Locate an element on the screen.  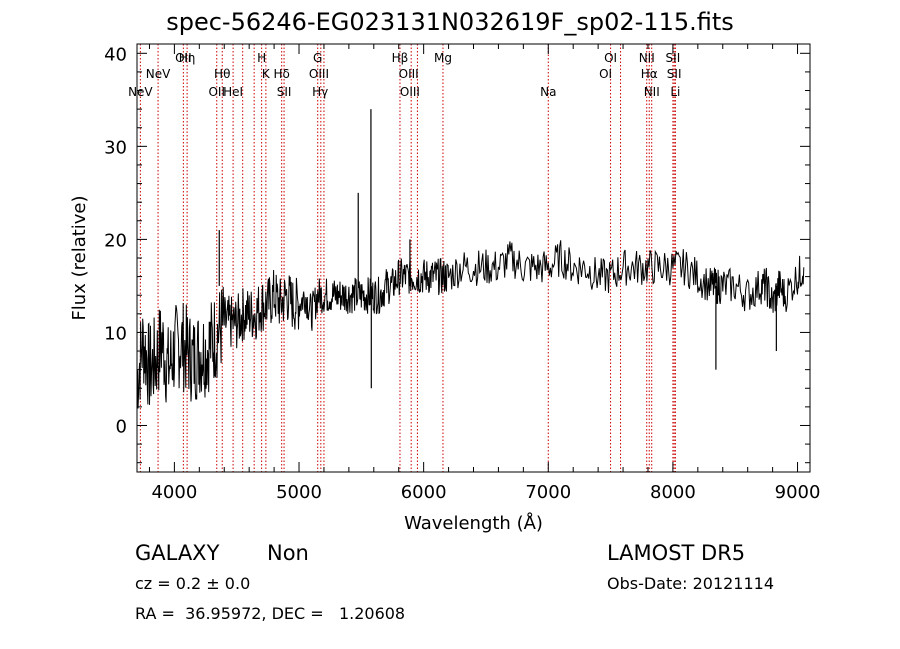
y-axis-label: Flux (relative) is located at coordinates (79, 257).